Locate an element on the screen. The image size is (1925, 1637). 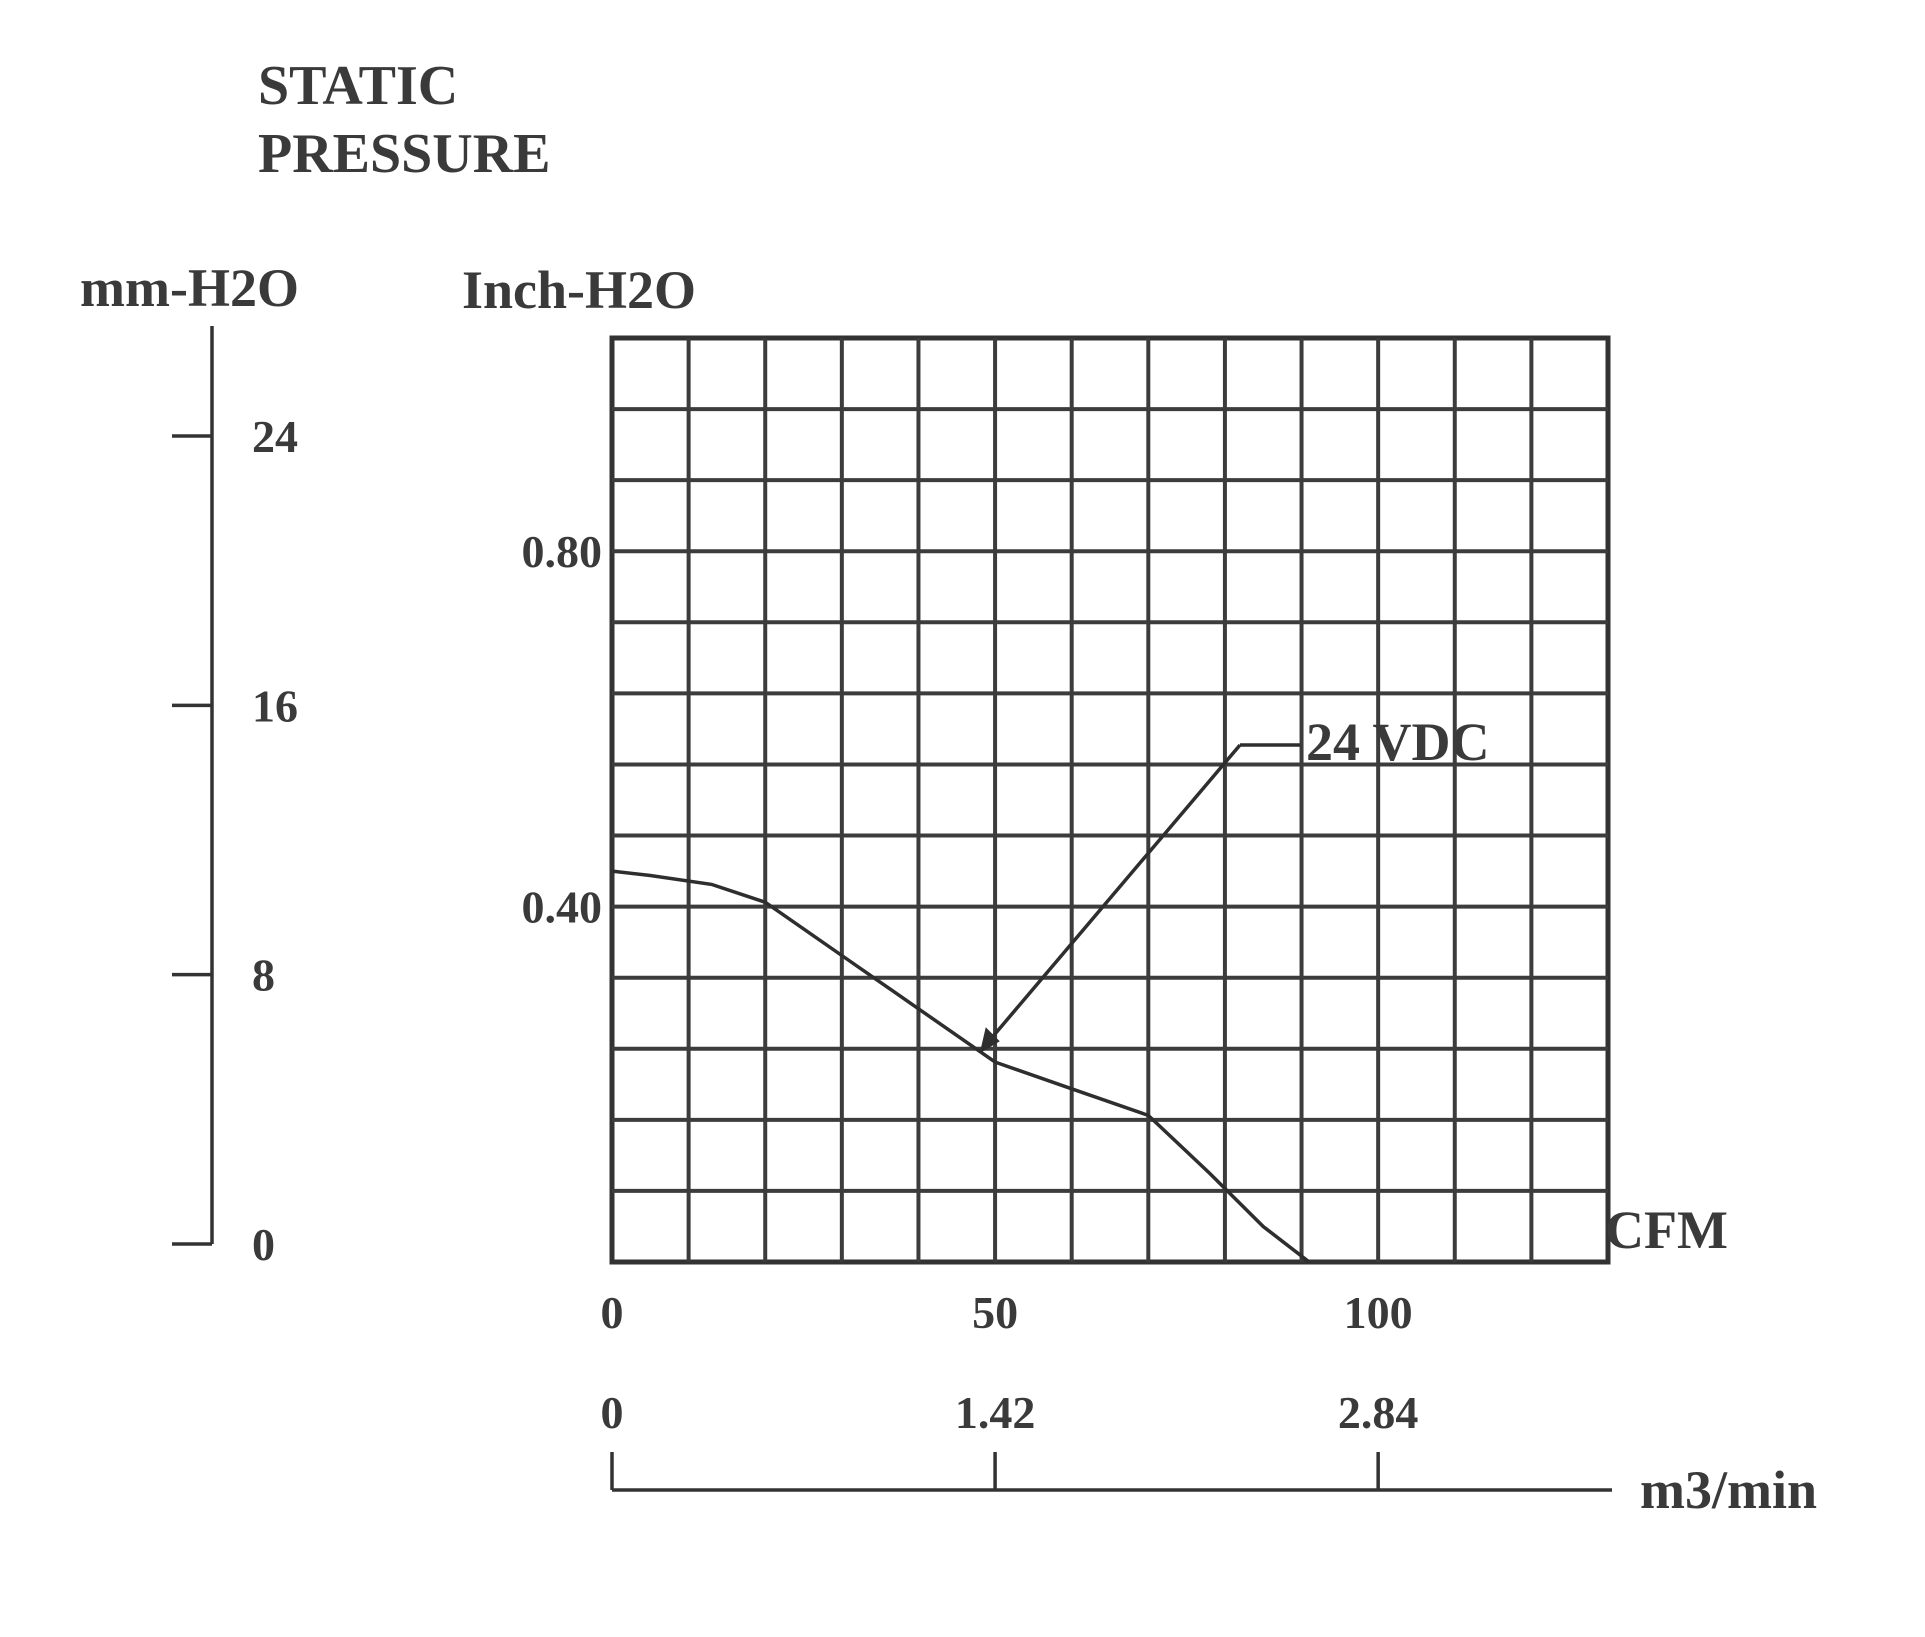
x2-axis-unit: m3/min is located at coordinates (1728, 1490).